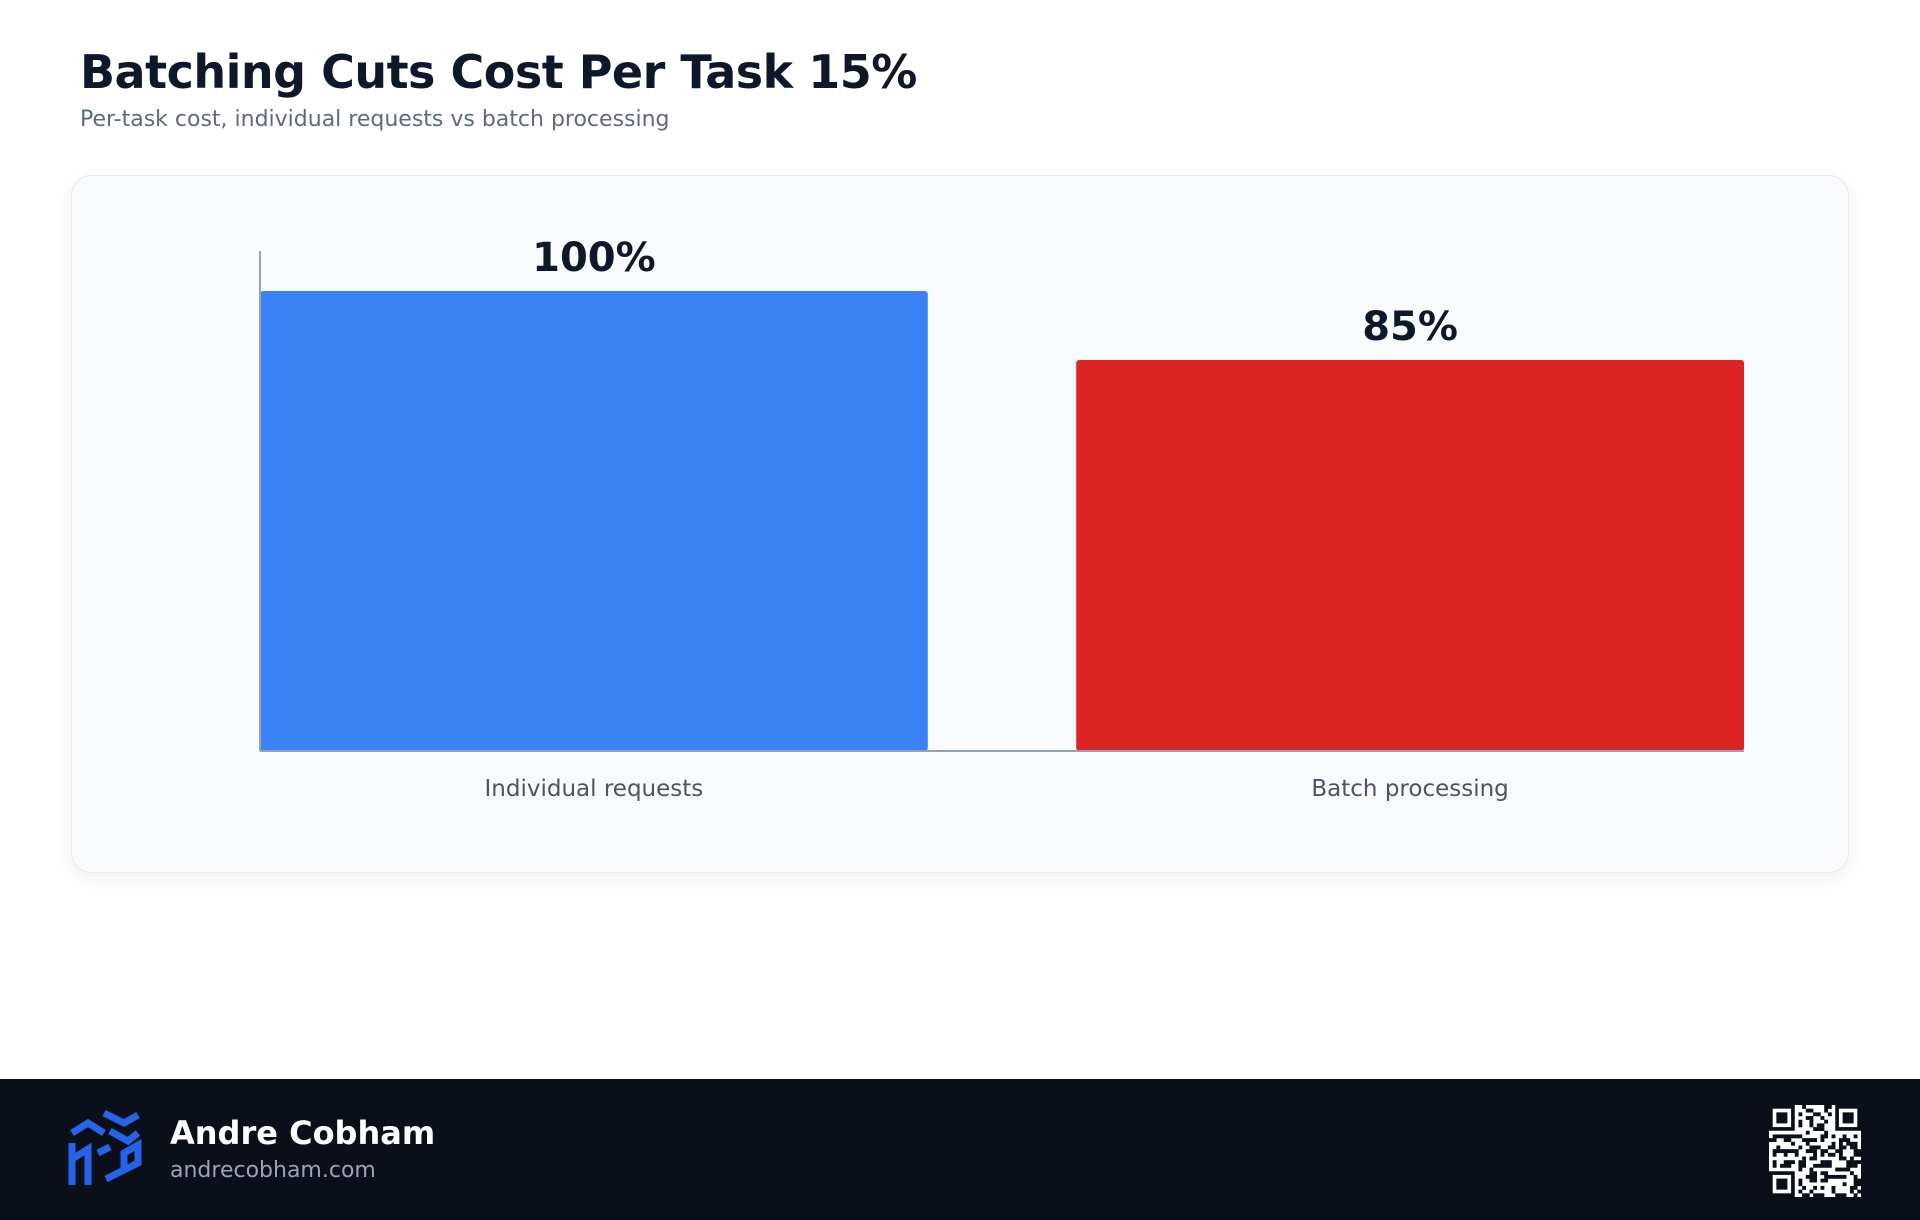 This screenshot has height=1220, width=1920. What do you see at coordinates (1848, 1118) in the screenshot?
I see `qr-finder-core` at bounding box center [1848, 1118].